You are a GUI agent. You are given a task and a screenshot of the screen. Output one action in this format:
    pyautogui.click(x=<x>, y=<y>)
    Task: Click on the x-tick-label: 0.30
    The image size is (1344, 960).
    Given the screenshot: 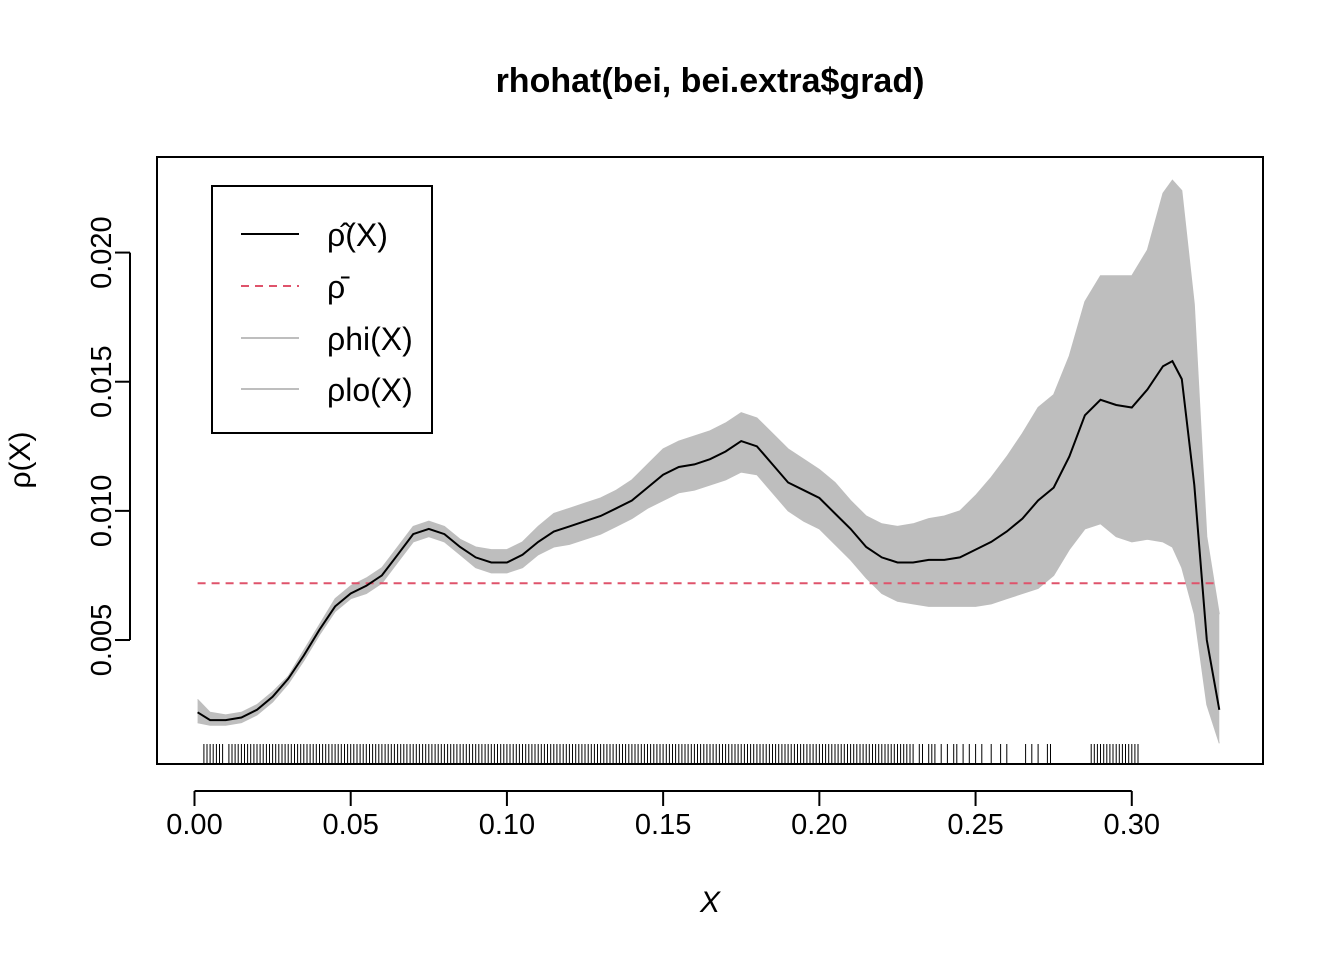 What is the action you would take?
    pyautogui.click(x=1132, y=825)
    